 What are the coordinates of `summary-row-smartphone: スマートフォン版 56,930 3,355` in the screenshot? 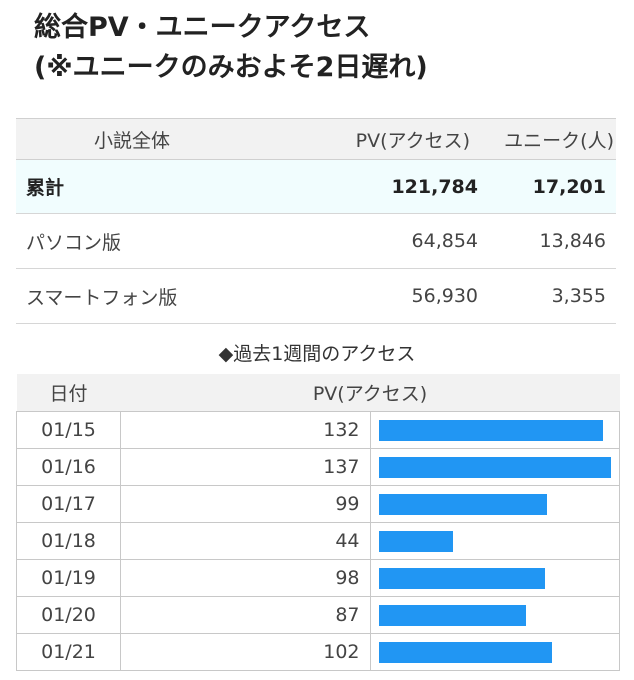 It's located at (316, 296).